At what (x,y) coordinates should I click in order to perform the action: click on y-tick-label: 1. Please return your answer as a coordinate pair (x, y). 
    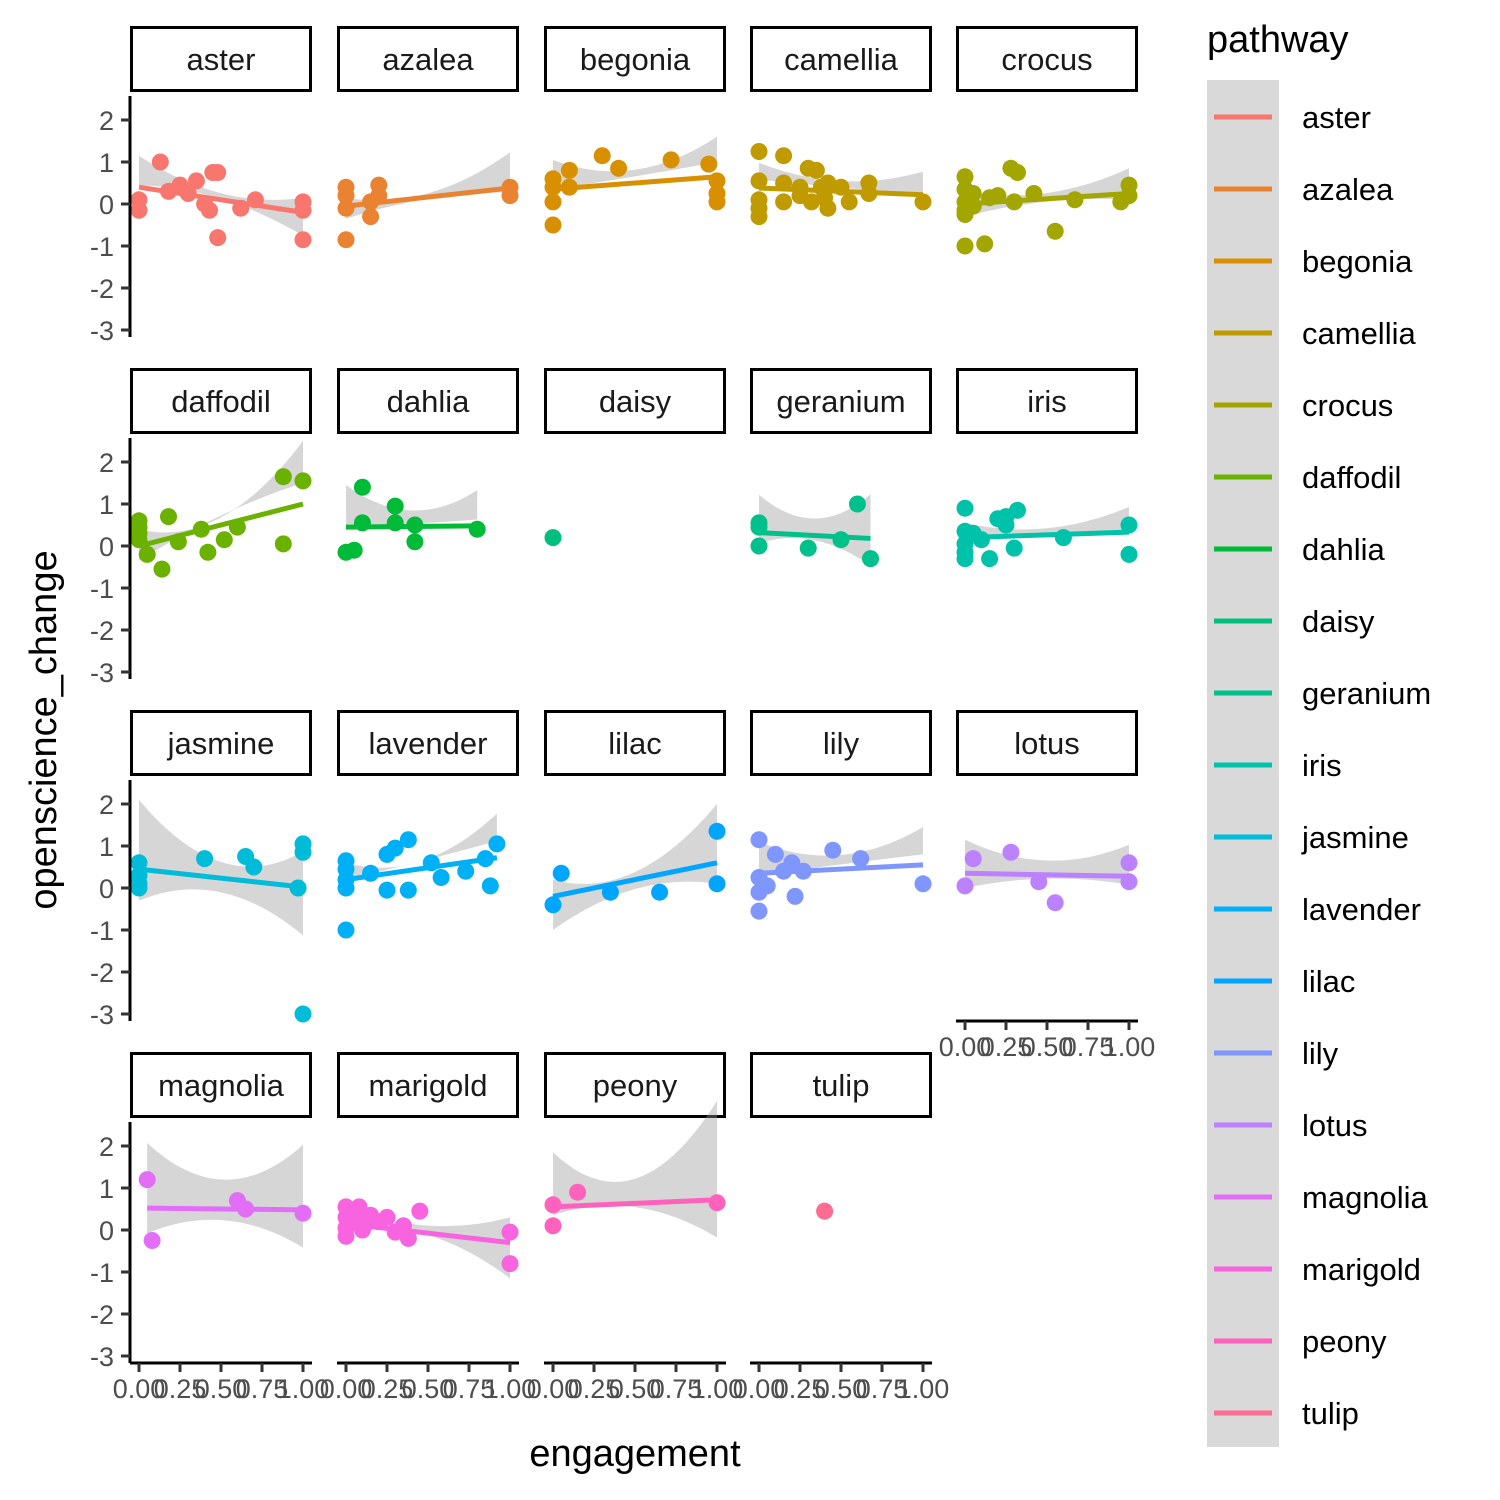
    Looking at the image, I should click on (106, 163).